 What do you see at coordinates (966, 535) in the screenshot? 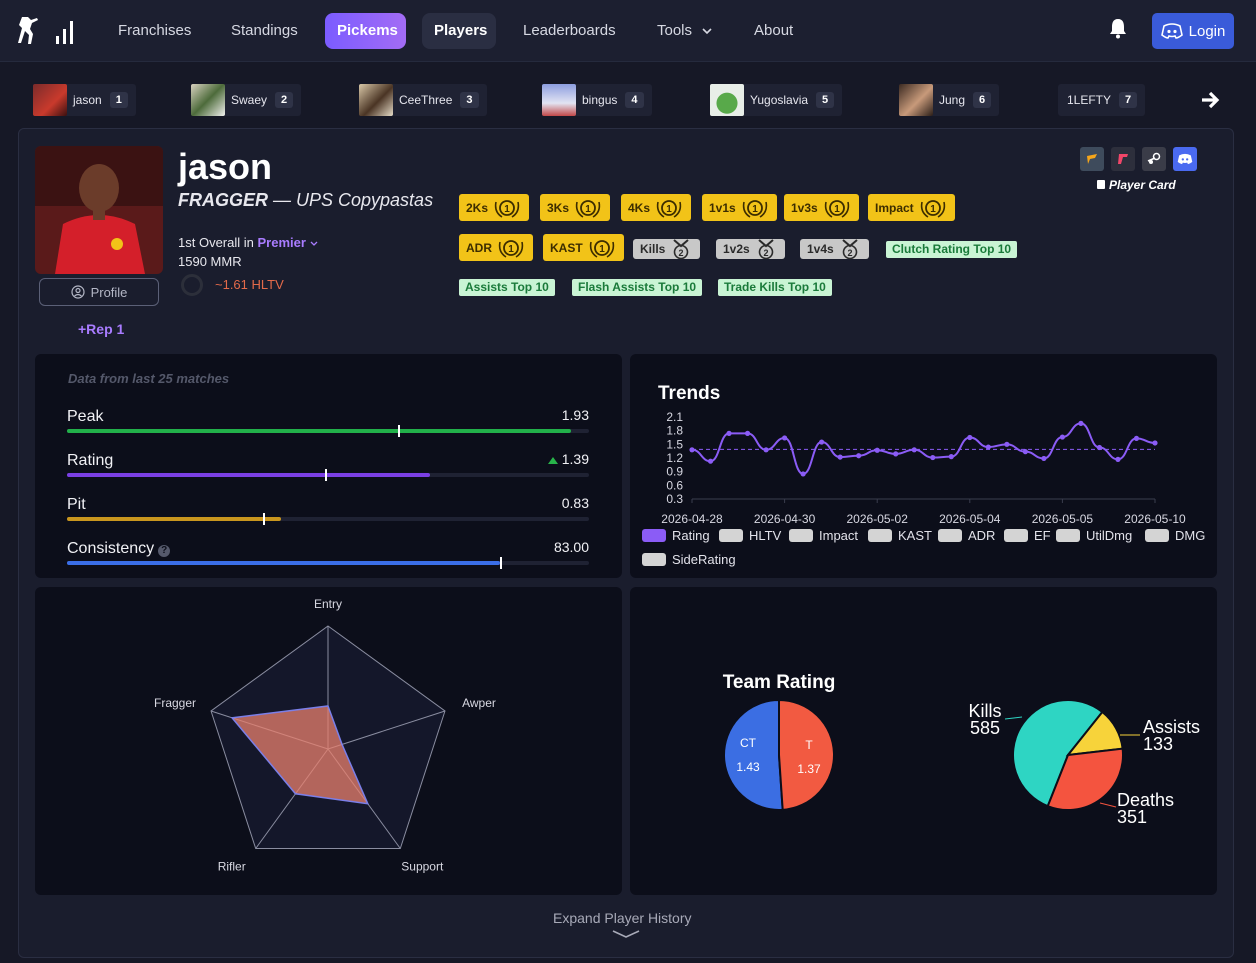
I see `legend-item: ADR` at bounding box center [966, 535].